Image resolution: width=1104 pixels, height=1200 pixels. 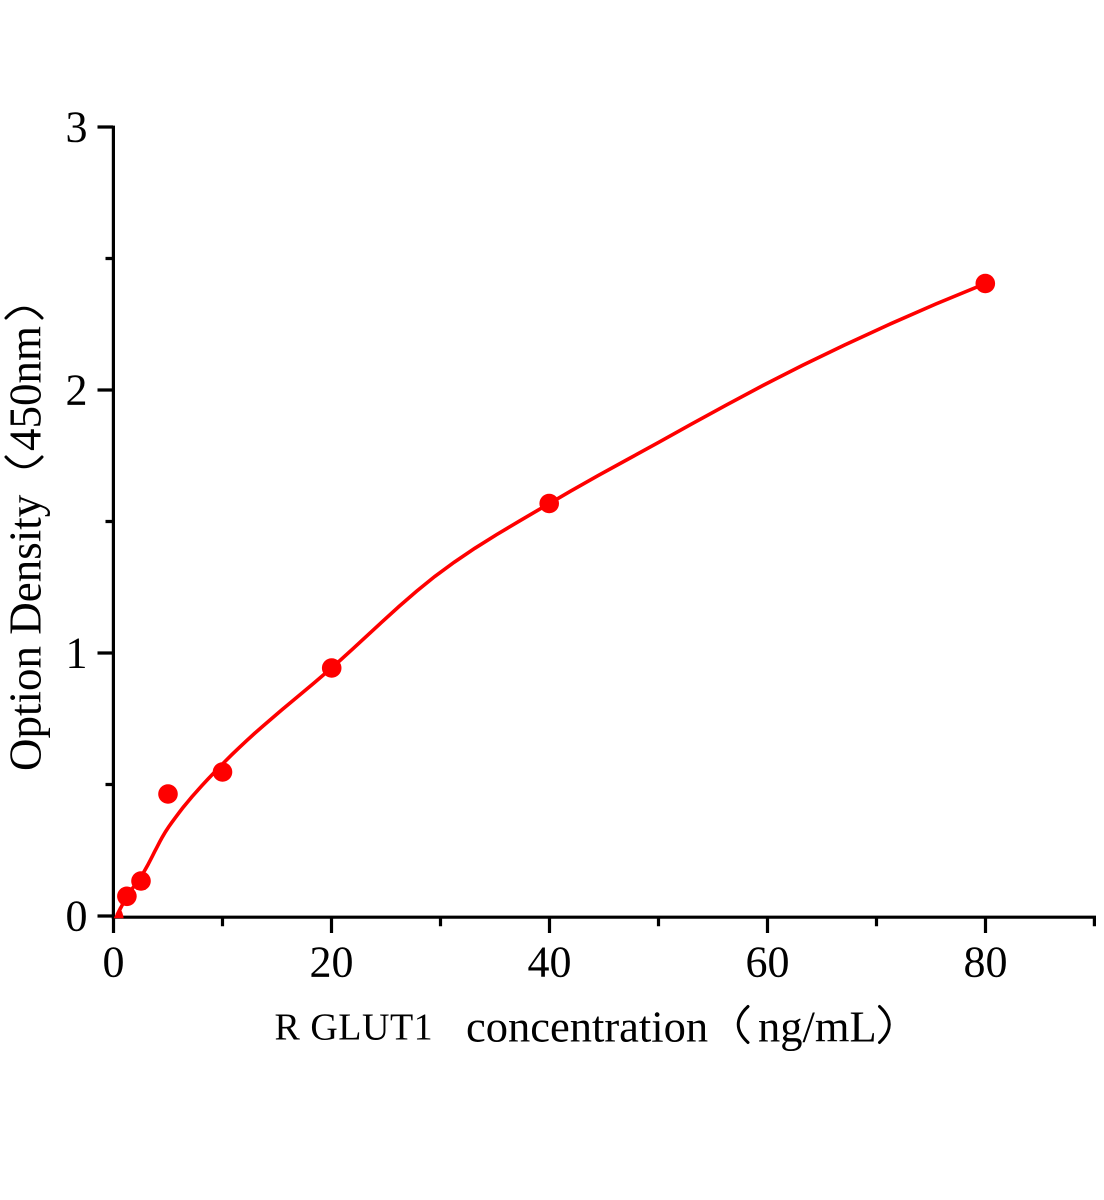 I want to click on svg-text: 3, so click(x=77, y=127).